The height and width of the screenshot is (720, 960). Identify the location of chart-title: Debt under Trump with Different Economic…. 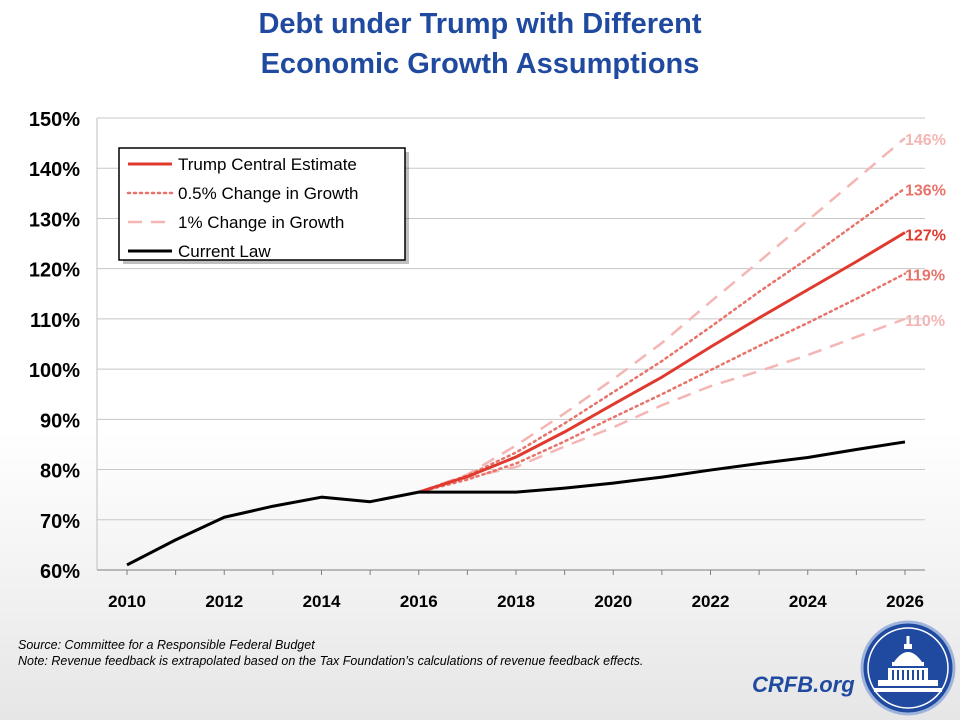
(480, 44).